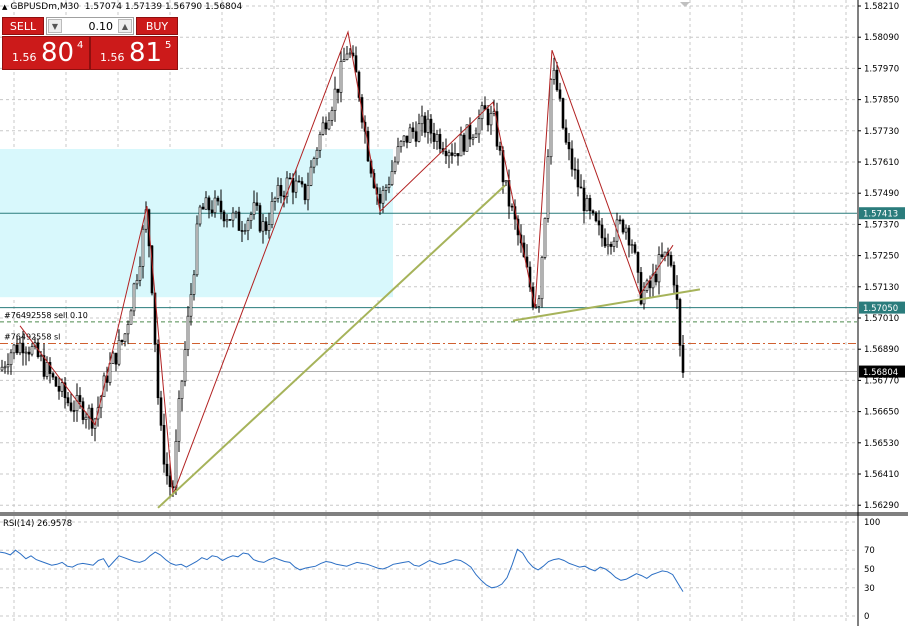 The image size is (908, 626). What do you see at coordinates (157, 26) in the screenshot?
I see `buy-button: BUY` at bounding box center [157, 26].